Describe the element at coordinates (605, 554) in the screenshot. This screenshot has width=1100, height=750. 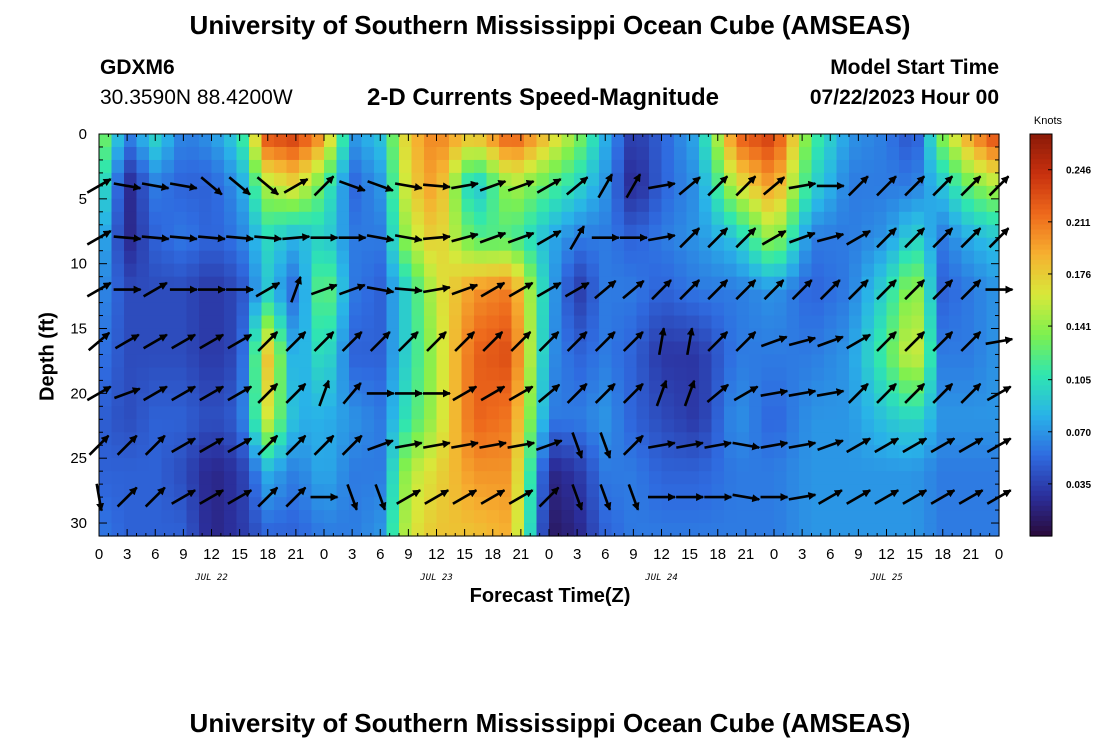
I see `x-tick-label: 6` at that location.